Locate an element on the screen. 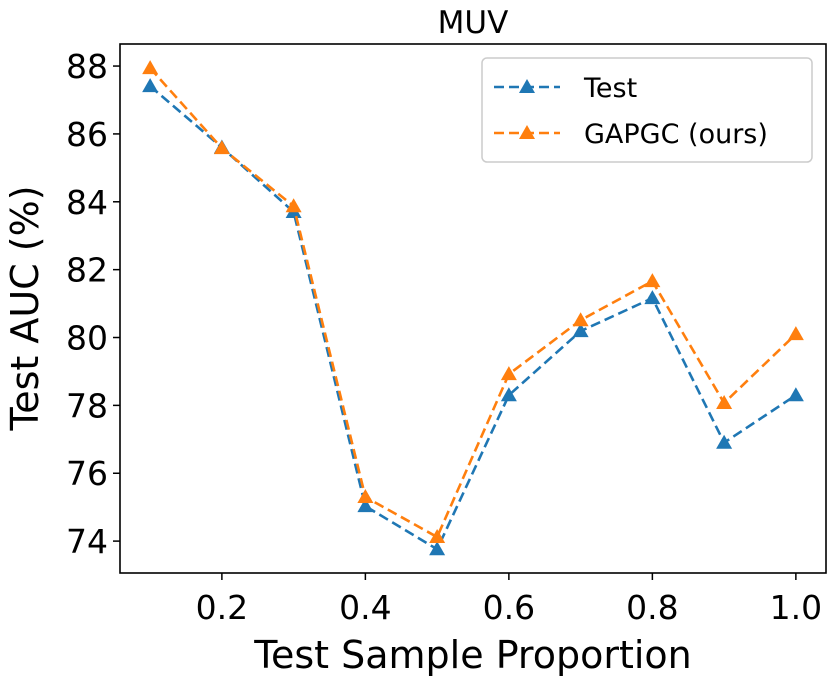  y-tick-label: 76 is located at coordinates (87, 473).